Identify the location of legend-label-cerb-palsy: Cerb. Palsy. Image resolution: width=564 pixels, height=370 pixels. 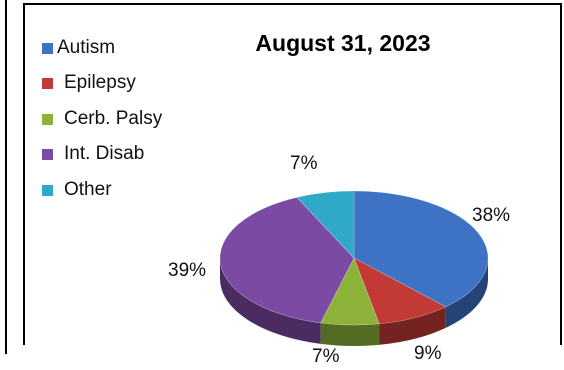
(113, 118).